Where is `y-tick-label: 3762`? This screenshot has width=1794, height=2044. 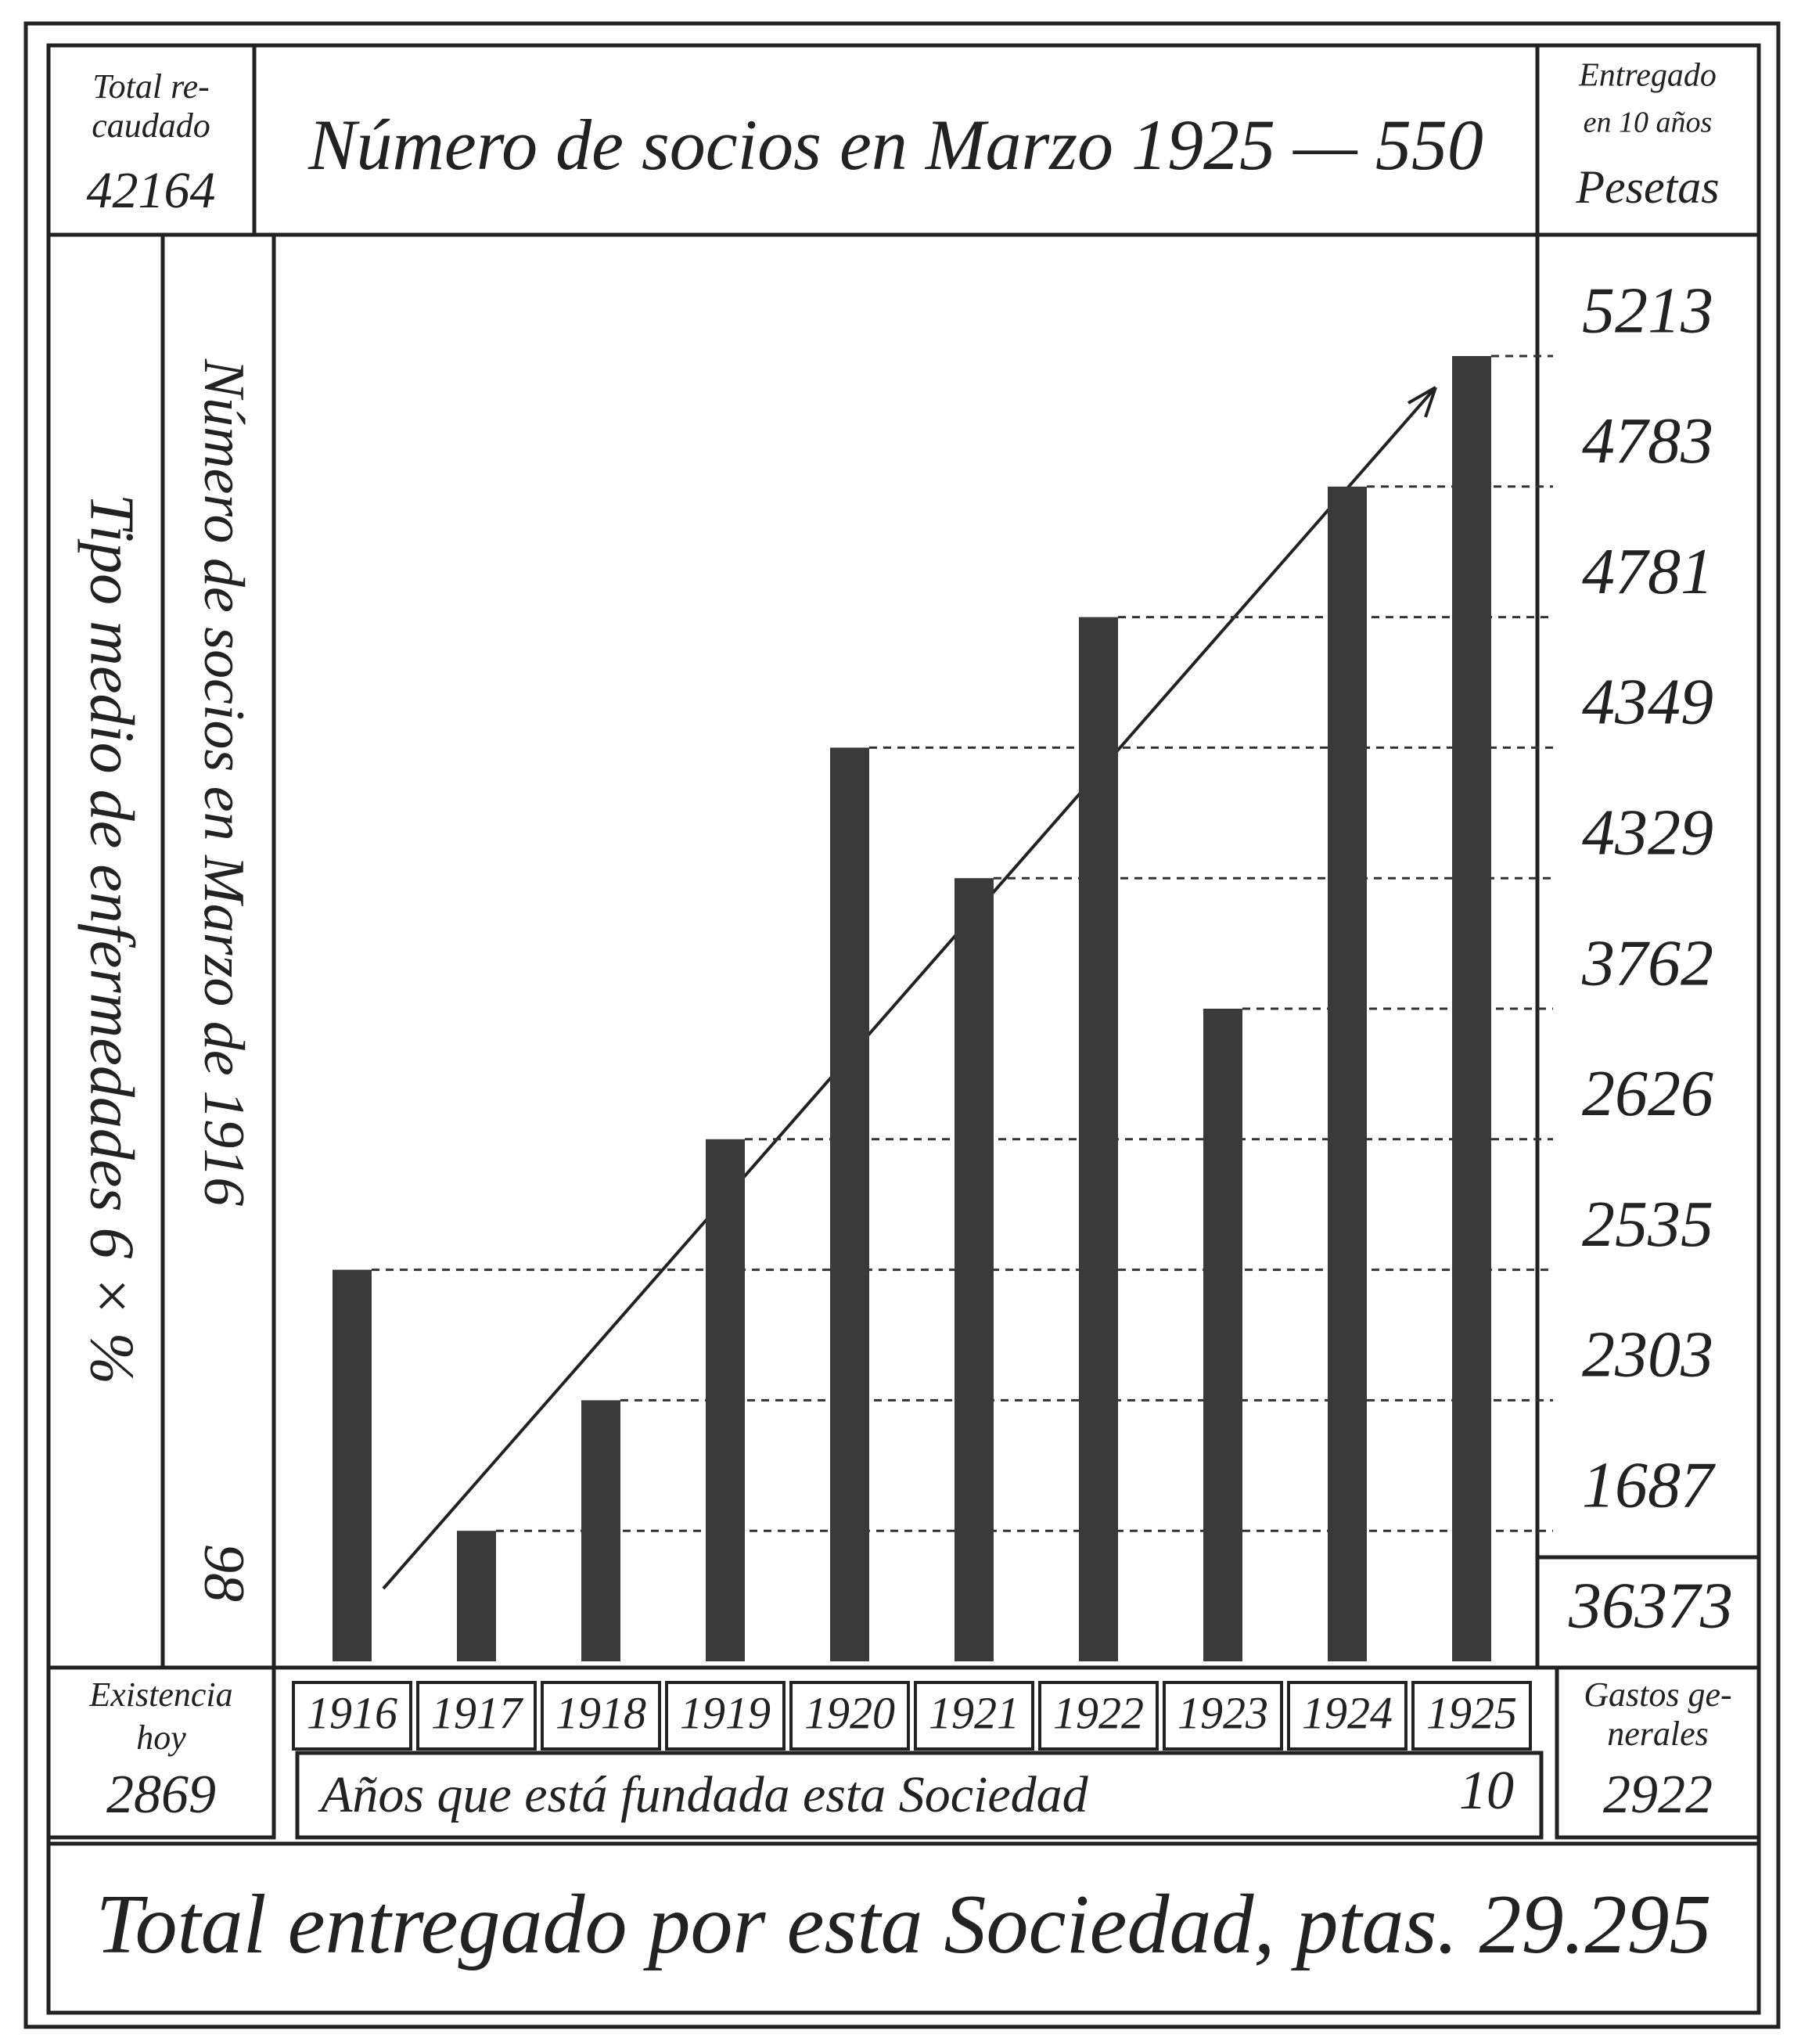 y-tick-label: 3762 is located at coordinates (1647, 963).